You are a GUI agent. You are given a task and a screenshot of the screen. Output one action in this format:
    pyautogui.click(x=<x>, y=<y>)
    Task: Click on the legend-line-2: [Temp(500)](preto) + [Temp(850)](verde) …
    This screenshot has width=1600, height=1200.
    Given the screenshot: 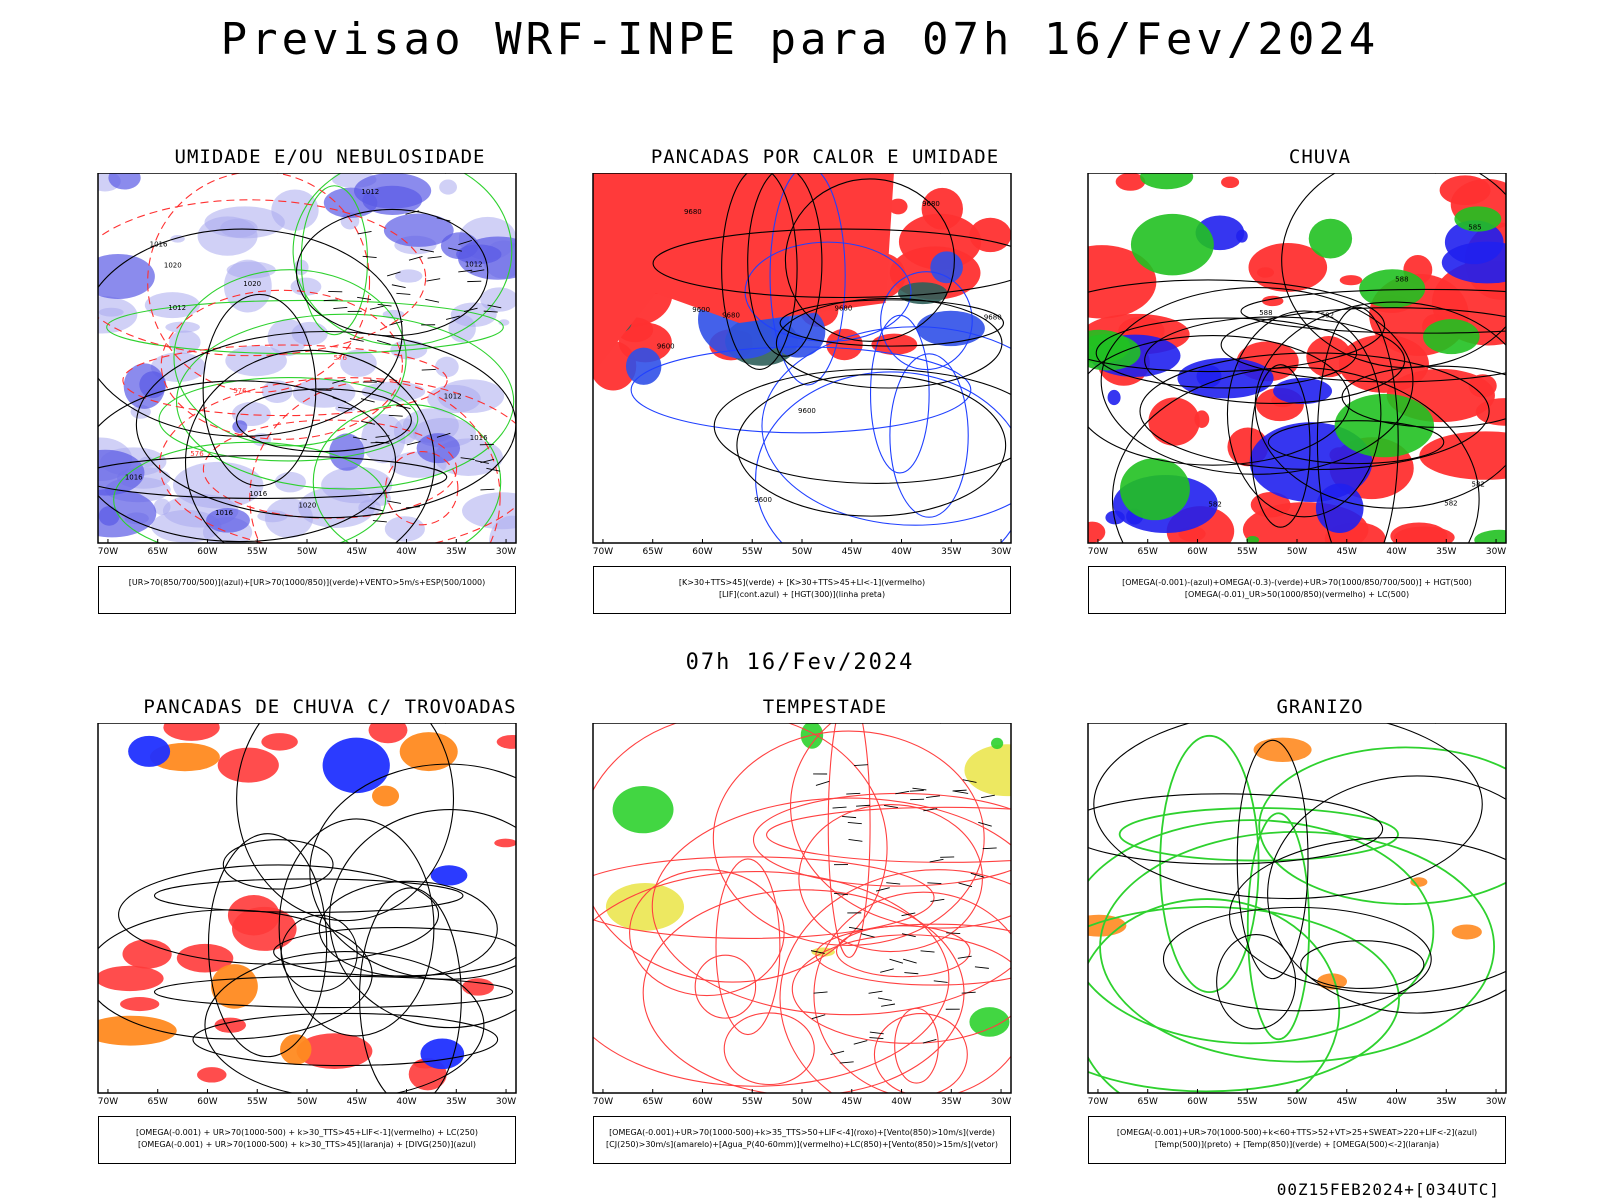 What is the action you would take?
    pyautogui.click(x=1297, y=1144)
    